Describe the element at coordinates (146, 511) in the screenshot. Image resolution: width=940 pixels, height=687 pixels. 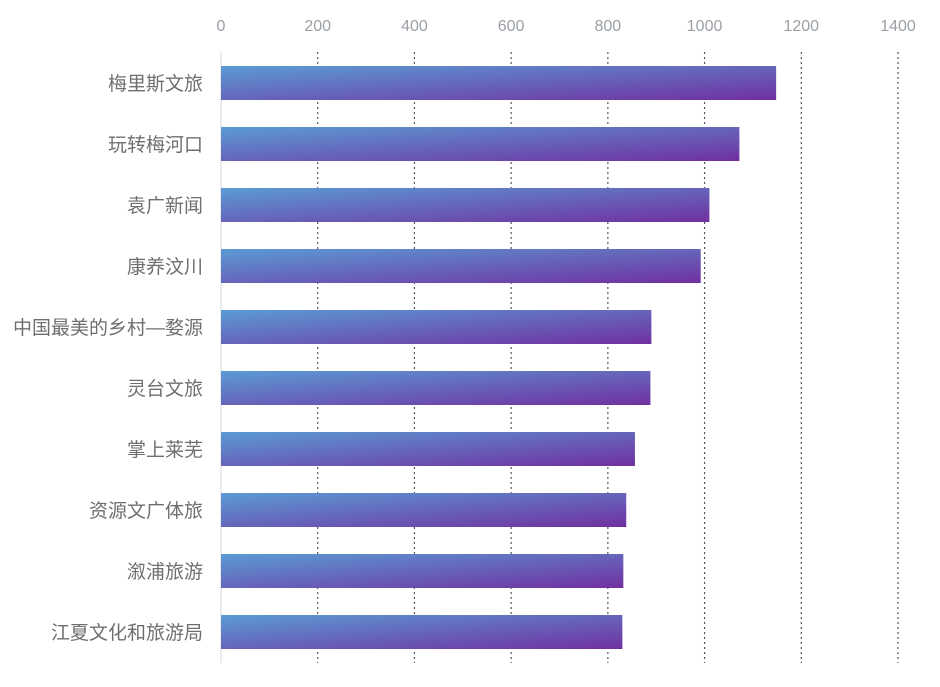
I see `category-label: 资源文广体旅` at that location.